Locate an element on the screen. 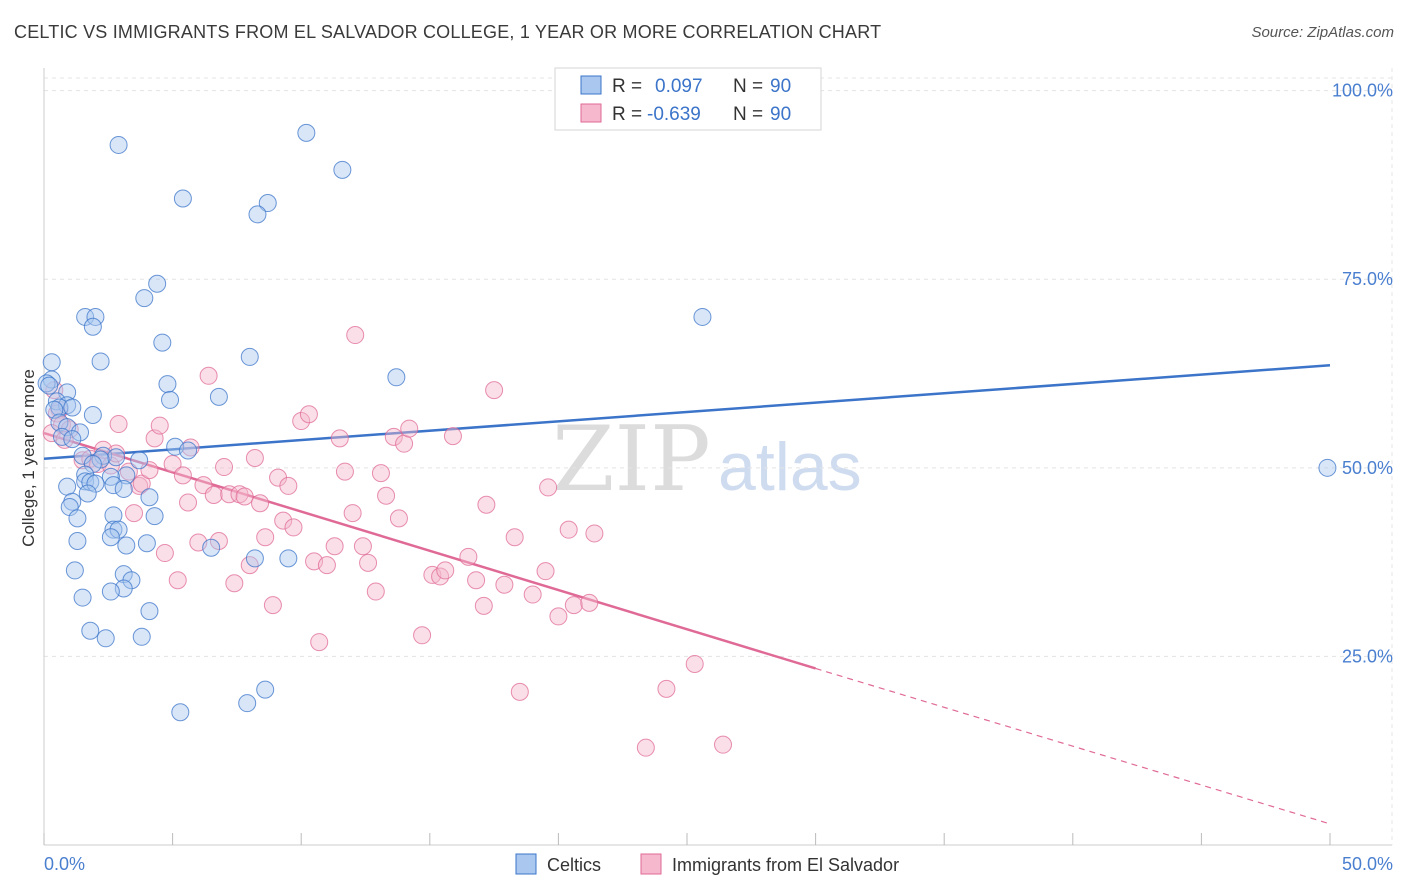 The height and width of the screenshot is (892, 1406). legend-swatch-salvador is located at coordinates (651, 864).